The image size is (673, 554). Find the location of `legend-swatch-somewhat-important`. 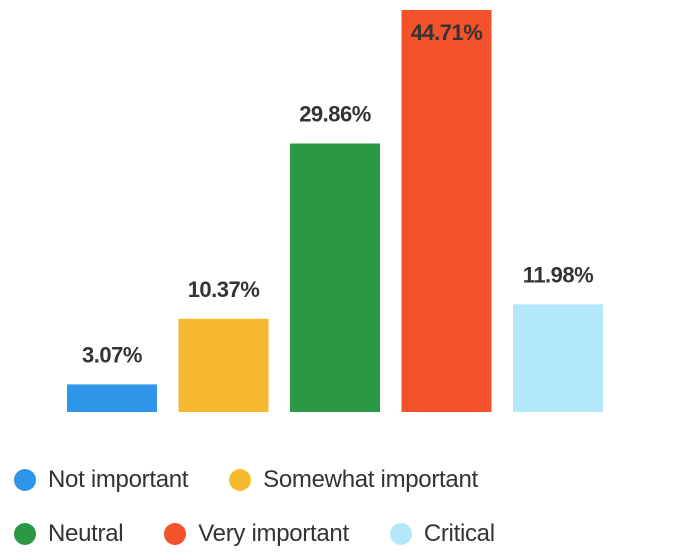

legend-swatch-somewhat-important is located at coordinates (240, 480).